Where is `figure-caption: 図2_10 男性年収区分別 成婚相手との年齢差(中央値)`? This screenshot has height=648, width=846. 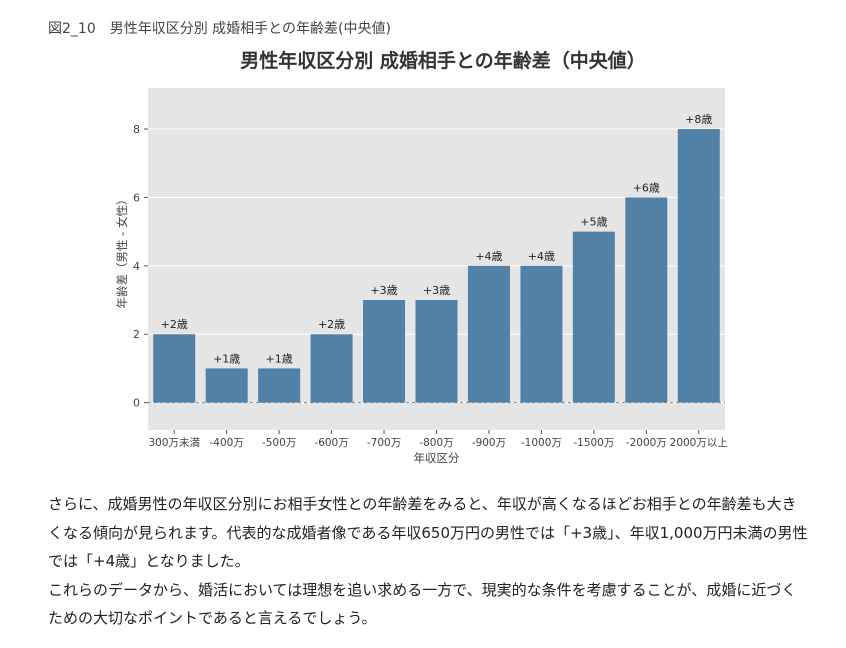
figure-caption: 図2_10 男性年収区分別 成婚相手との年齢差(中央値) is located at coordinates (219, 29).